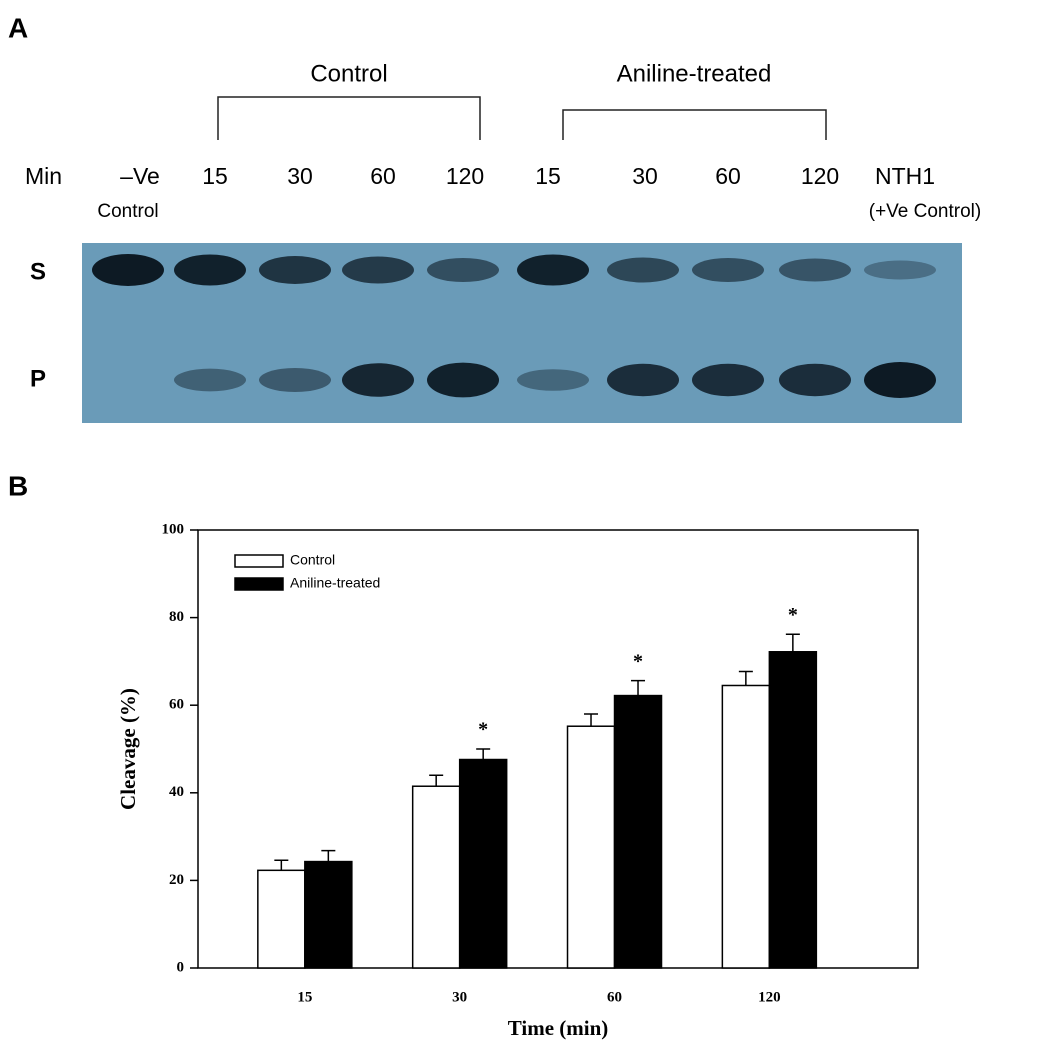 The width and height of the screenshot is (1037, 1050). I want to click on gel-bands, so click(514, 326).